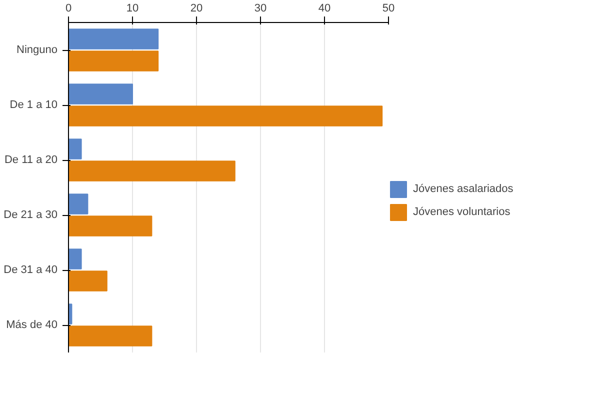 The width and height of the screenshot is (600, 393). What do you see at coordinates (463, 189) in the screenshot?
I see `legend-label: Jóvenes asalariados` at bounding box center [463, 189].